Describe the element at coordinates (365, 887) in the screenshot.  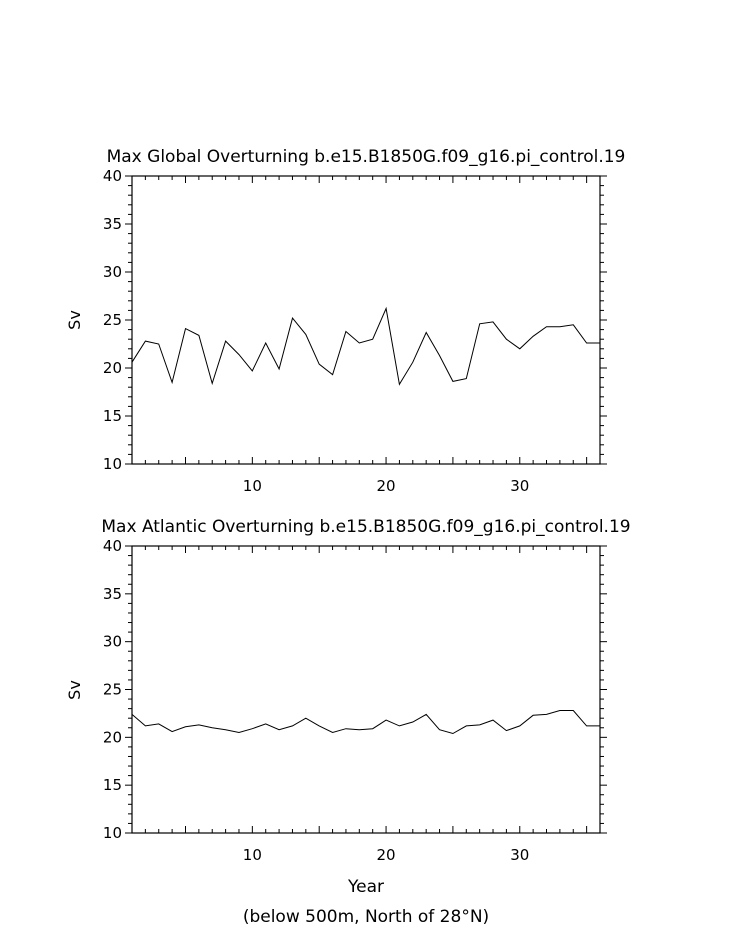
I see `x-axis-label: Year` at that location.